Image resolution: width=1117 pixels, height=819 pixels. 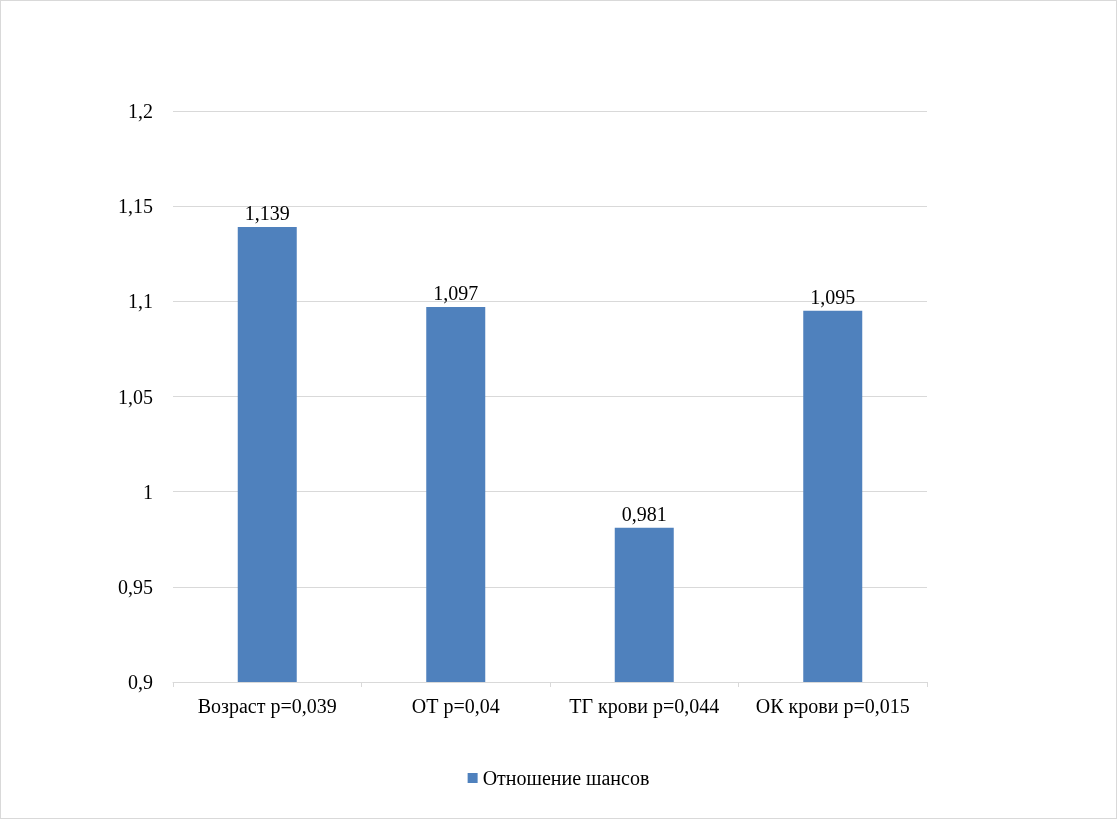 What do you see at coordinates (140, 682) in the screenshot?
I see `y-tick-label: 0,9` at bounding box center [140, 682].